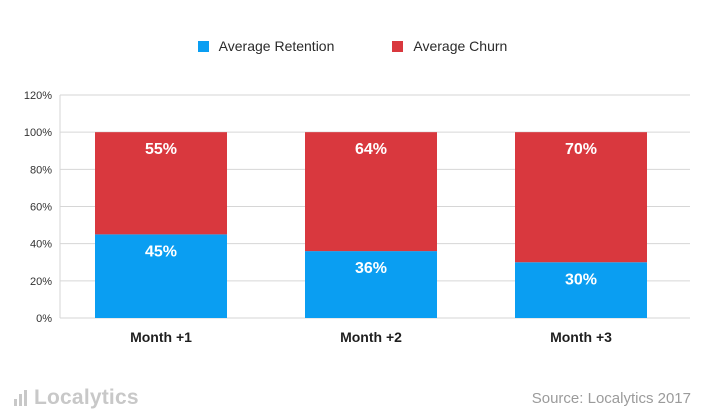 The height and width of the screenshot is (418, 705). Describe the element at coordinates (41, 170) in the screenshot. I see `y-tick-label: 80%` at that location.